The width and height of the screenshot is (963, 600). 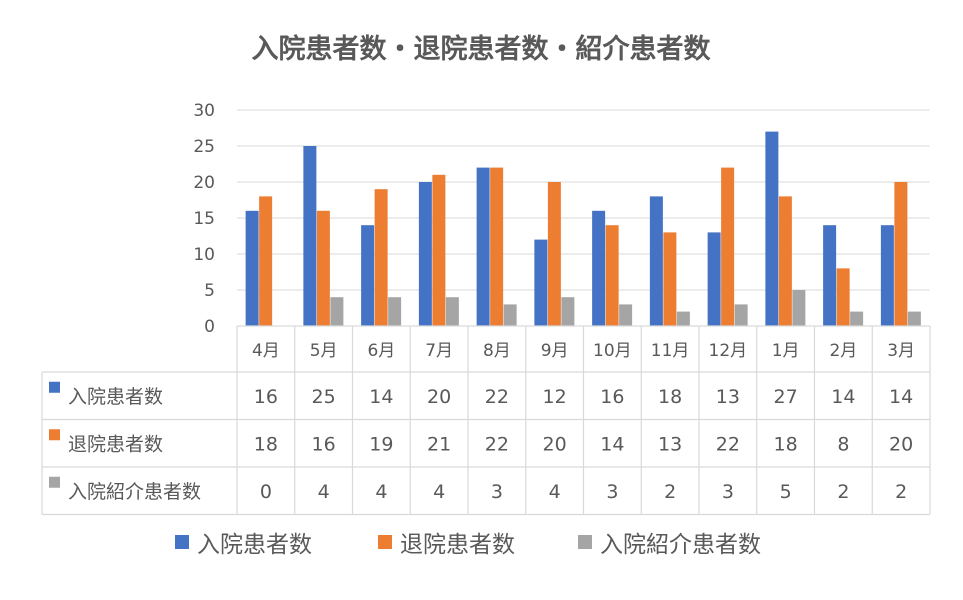 I want to click on y-tick-label: 25, so click(x=204, y=147).